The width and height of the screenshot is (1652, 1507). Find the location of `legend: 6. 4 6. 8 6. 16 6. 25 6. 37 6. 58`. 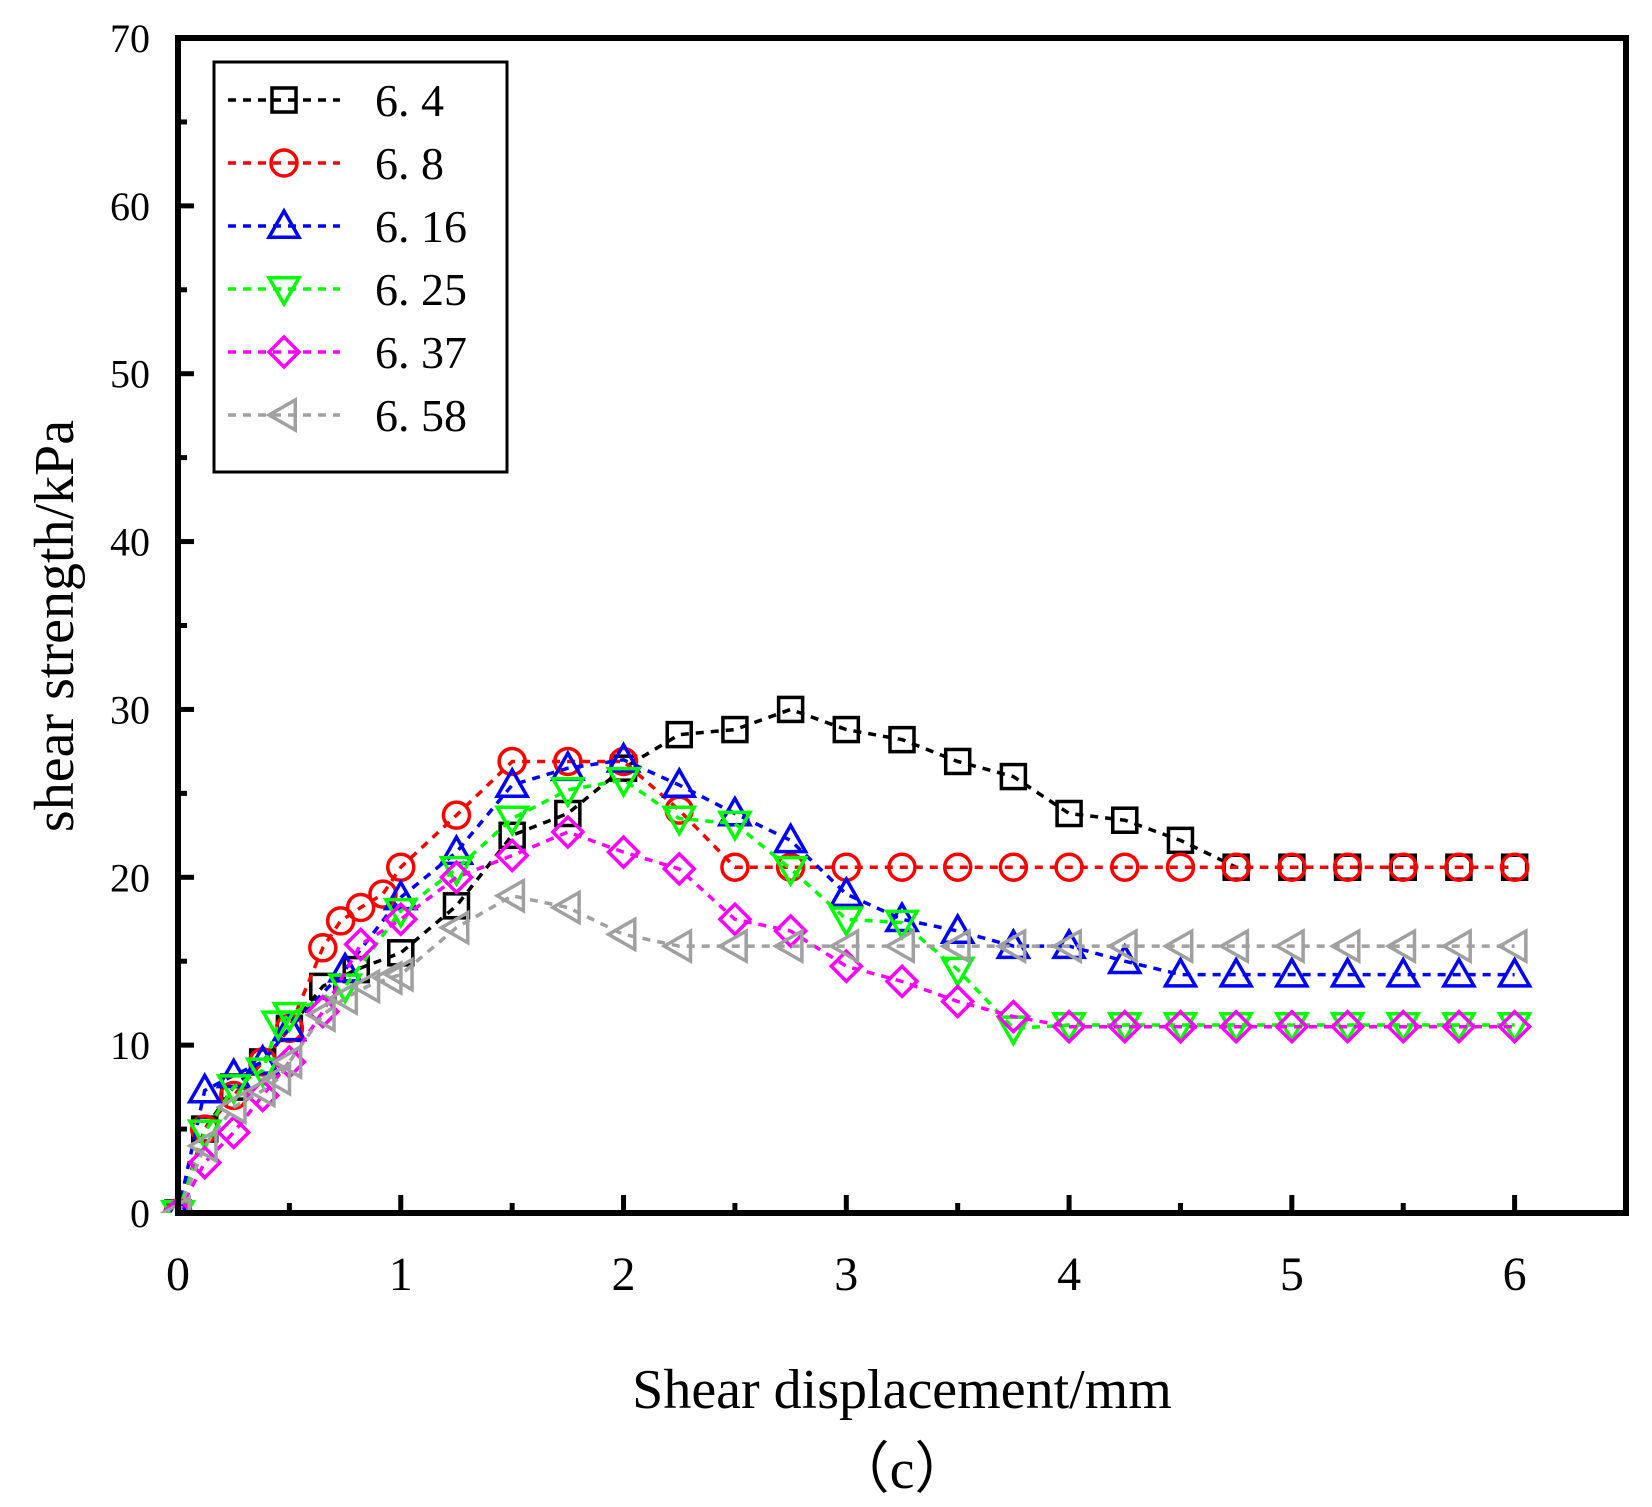

legend: 6. 4 6. 8 6. 16 6. 25 6. 37 6. 58 is located at coordinates (360, 267).